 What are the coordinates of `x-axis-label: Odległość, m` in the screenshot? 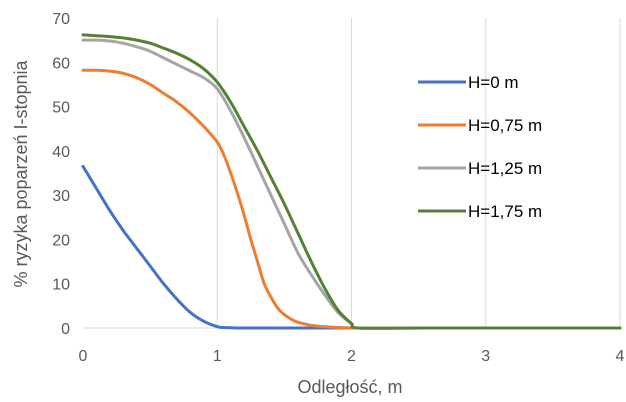 It's located at (349, 387).